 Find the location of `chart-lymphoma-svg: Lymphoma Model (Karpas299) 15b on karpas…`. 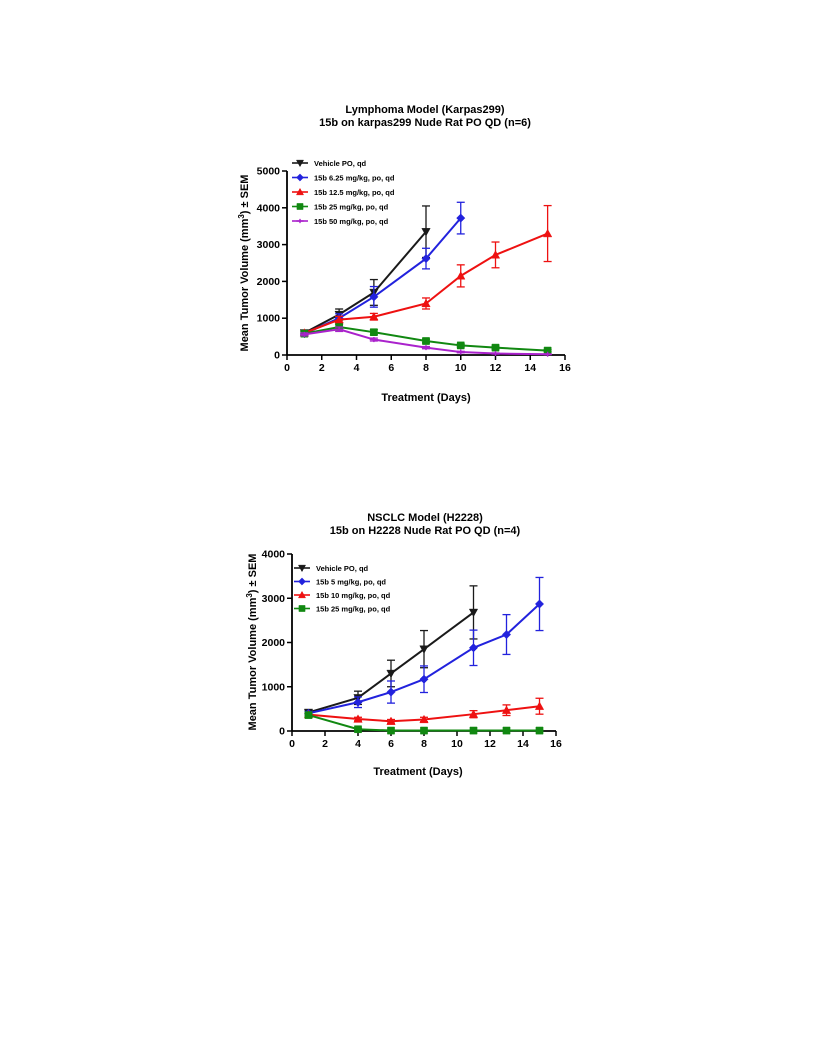

chart-lymphoma-svg: Lymphoma Model (Karpas299) 15b on karpas… is located at coordinates (404, 254).